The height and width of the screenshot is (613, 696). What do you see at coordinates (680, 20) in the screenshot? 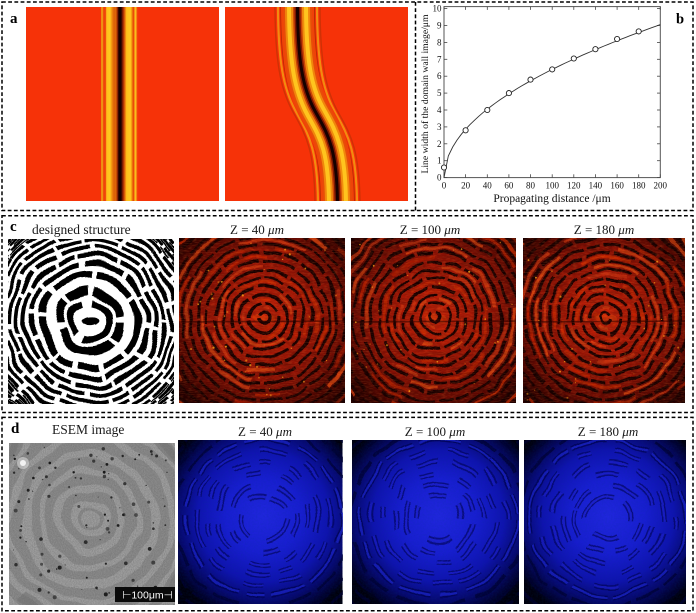
I see `svg-text: b` at bounding box center [680, 20].